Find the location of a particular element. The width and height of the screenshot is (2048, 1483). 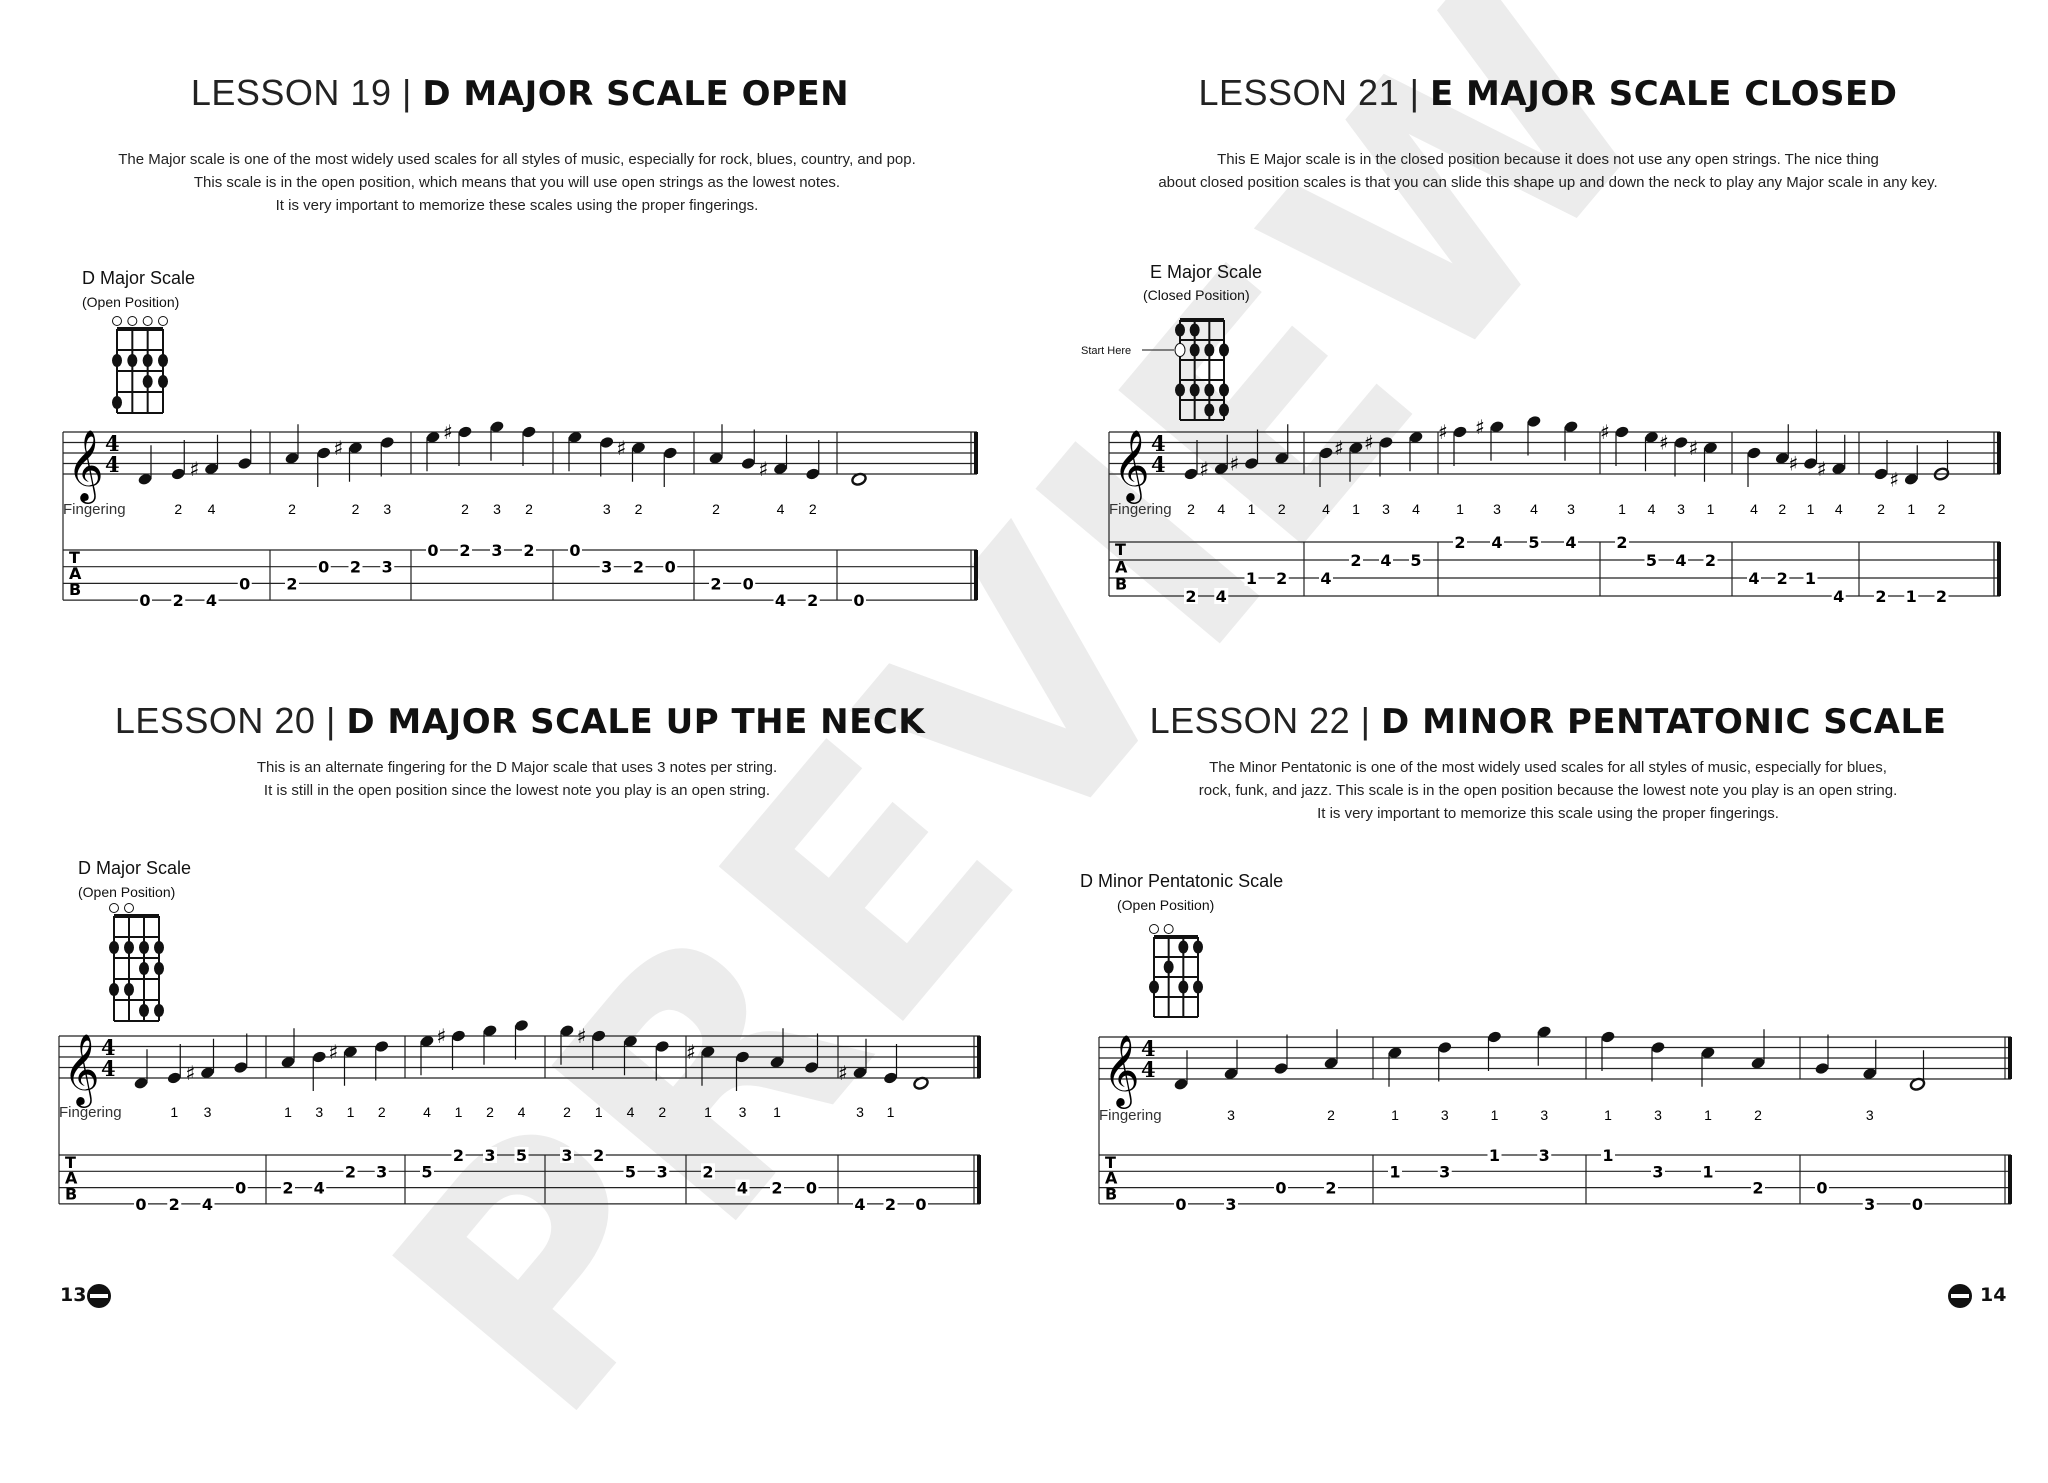

tab-clef-letter: T is located at coordinates (70, 1162).